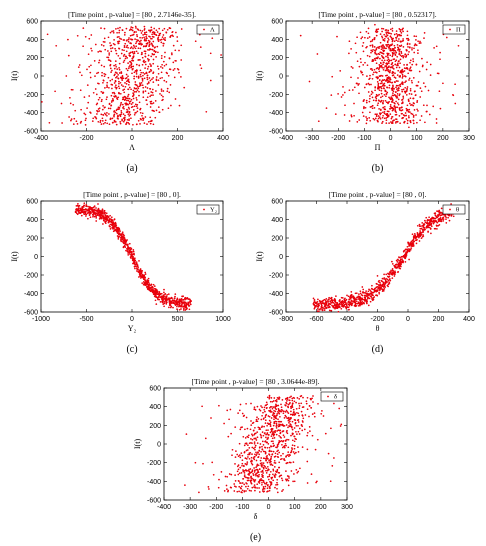 This screenshot has width=486, height=546. I want to click on legend-label: δ, so click(335, 397).